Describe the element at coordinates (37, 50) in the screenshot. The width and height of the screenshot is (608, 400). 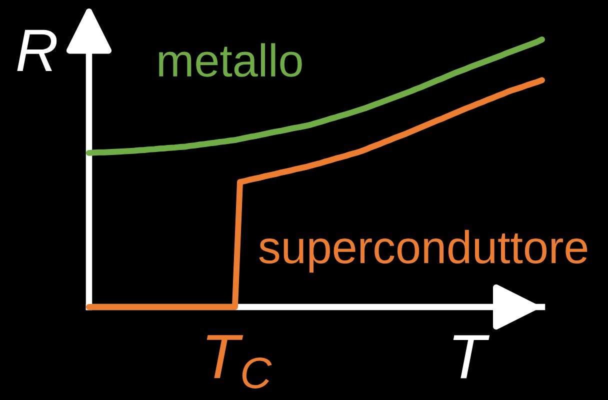
I see `y-axis-title: R` at that location.